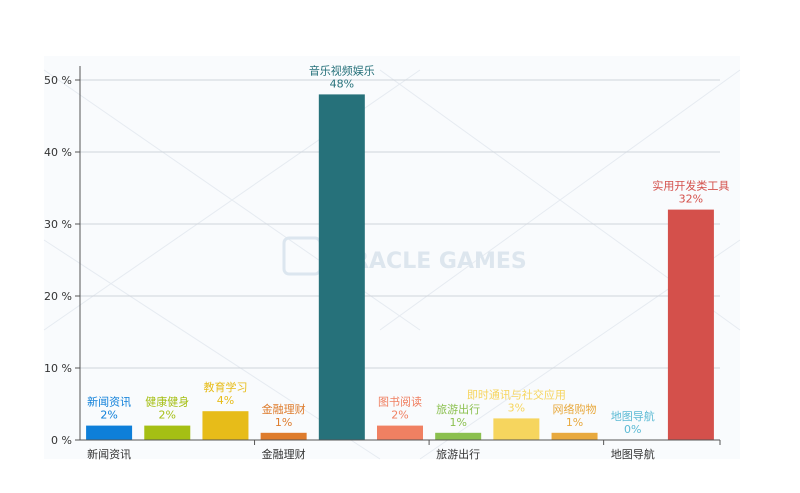 The image size is (800, 493). I want to click on x-tick-label: 旅游出行, so click(458, 454).